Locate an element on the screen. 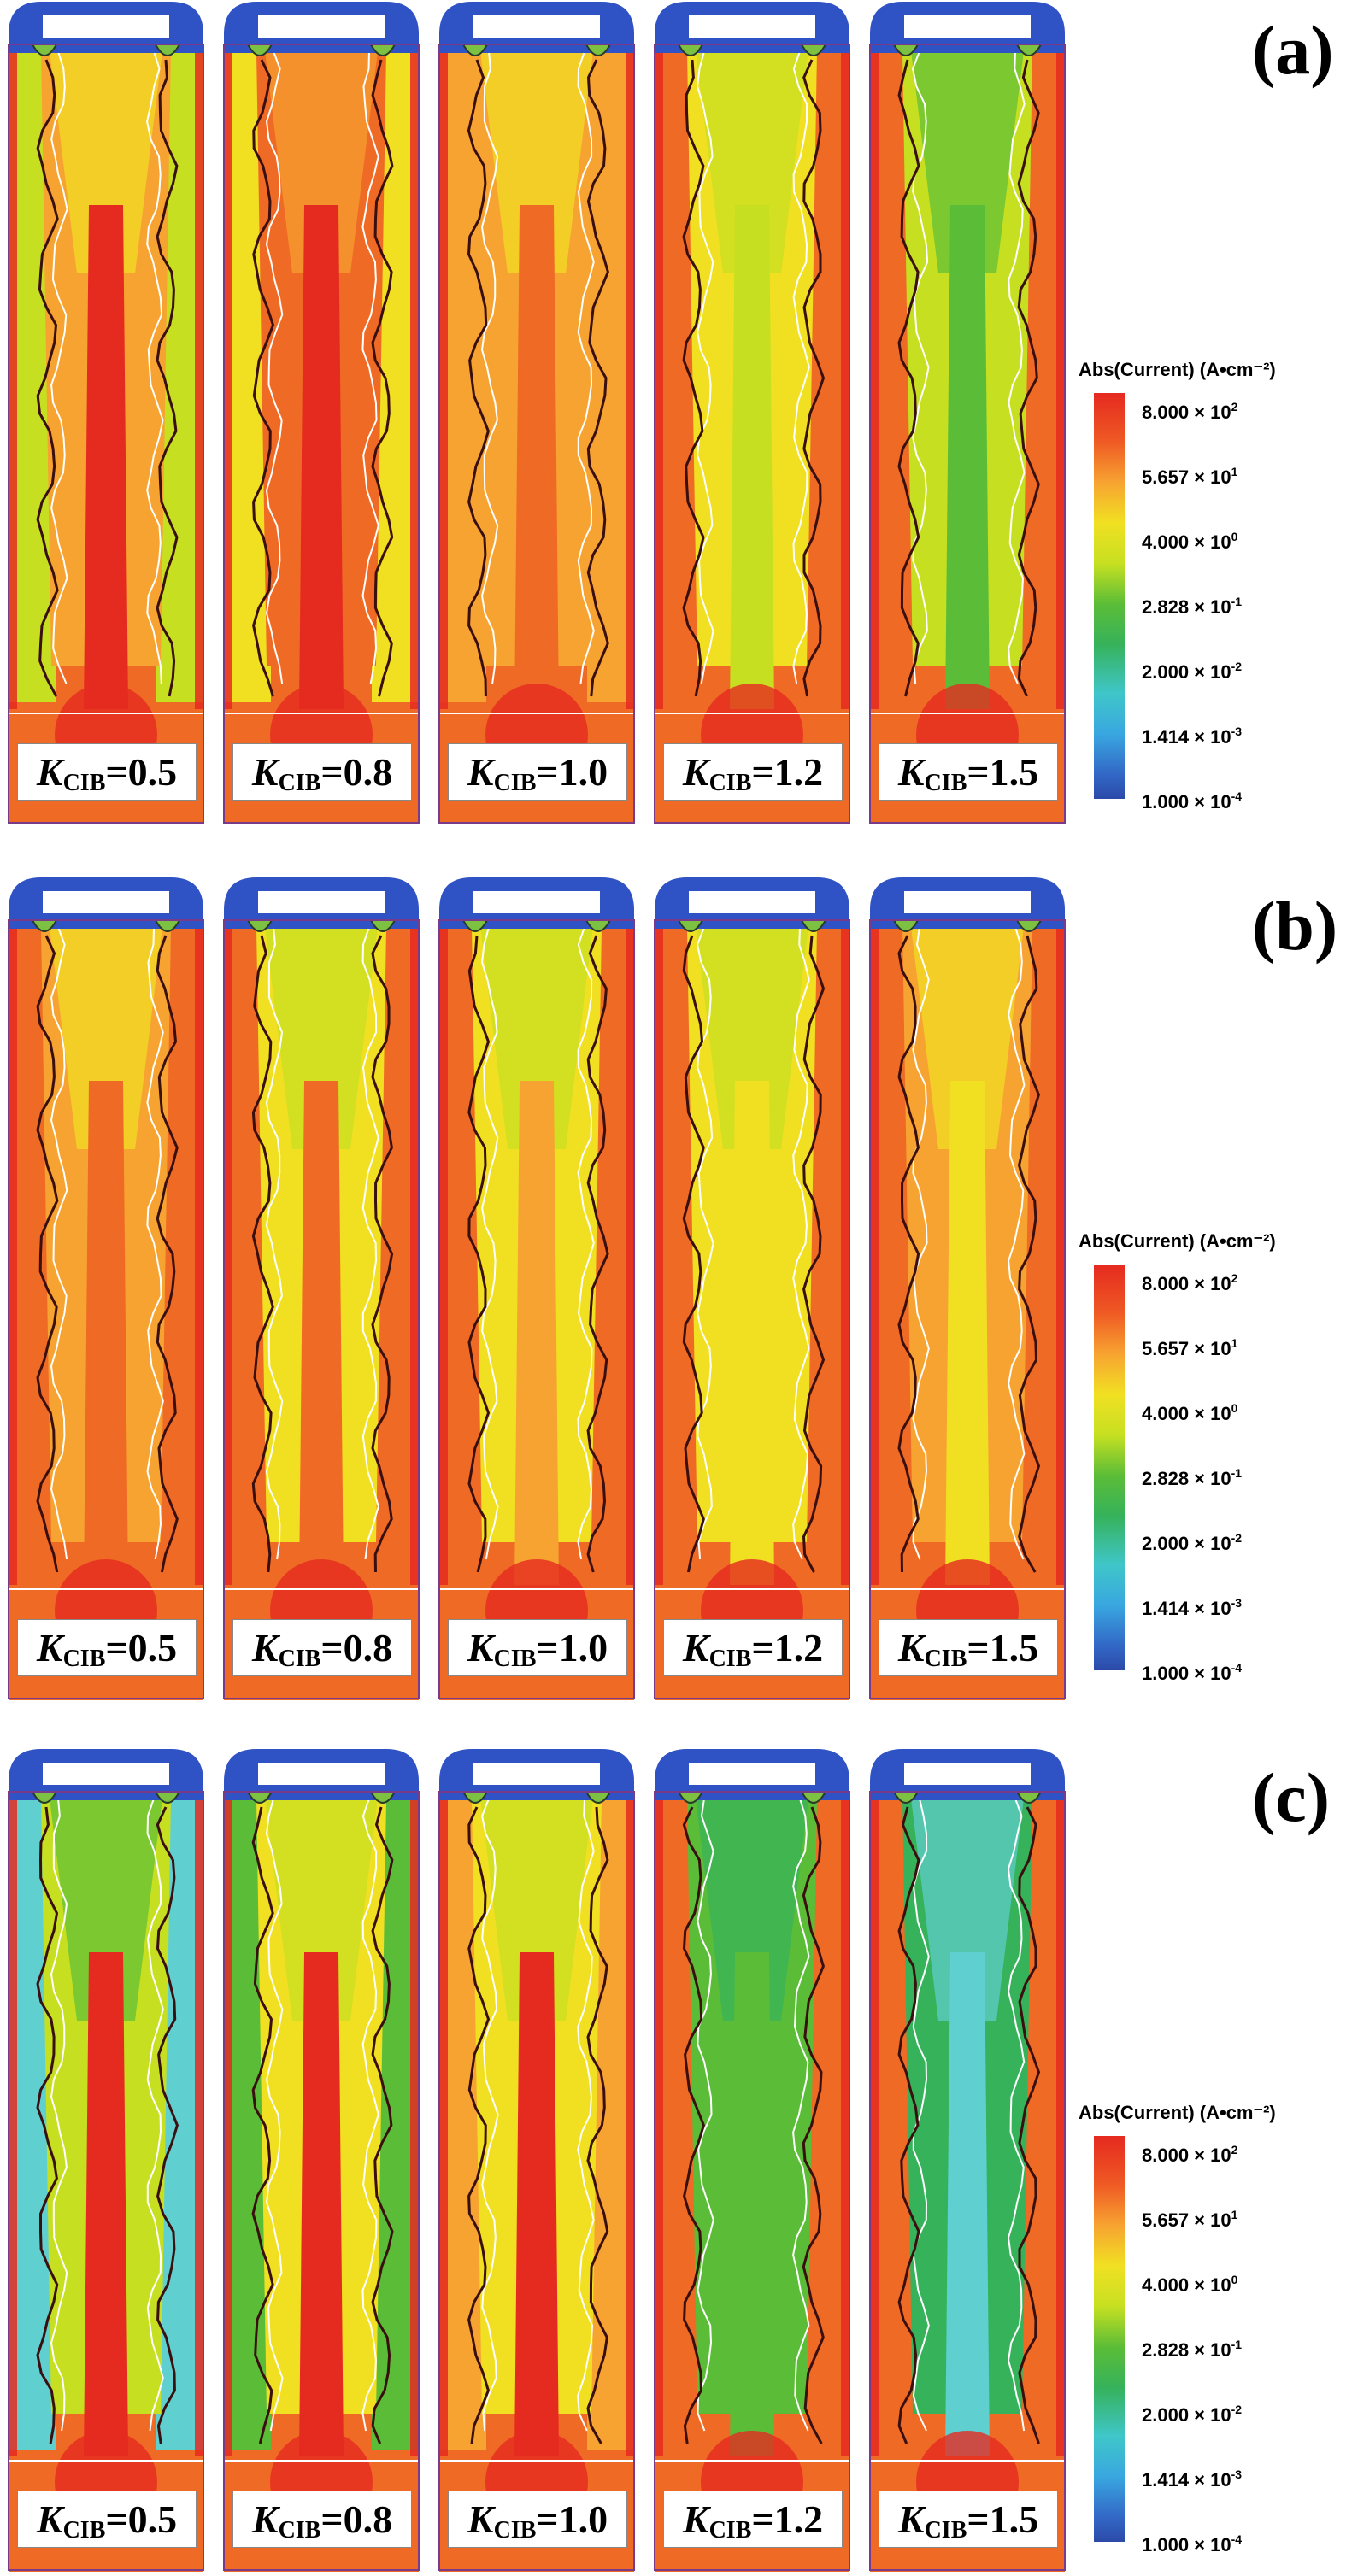 The width and height of the screenshot is (1346, 2576). panel-letter: (c) is located at coordinates (1291, 1797).